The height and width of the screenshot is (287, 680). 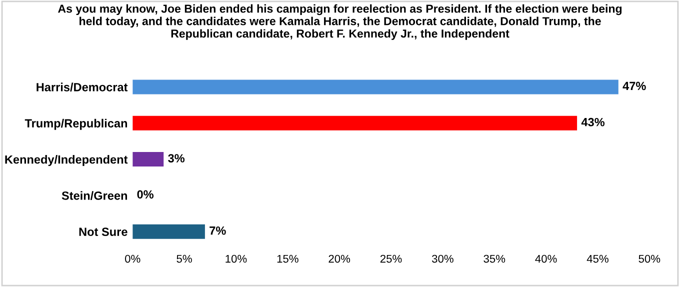 What do you see at coordinates (95, 195) in the screenshot?
I see `y-tick-label: Stein/Green` at bounding box center [95, 195].